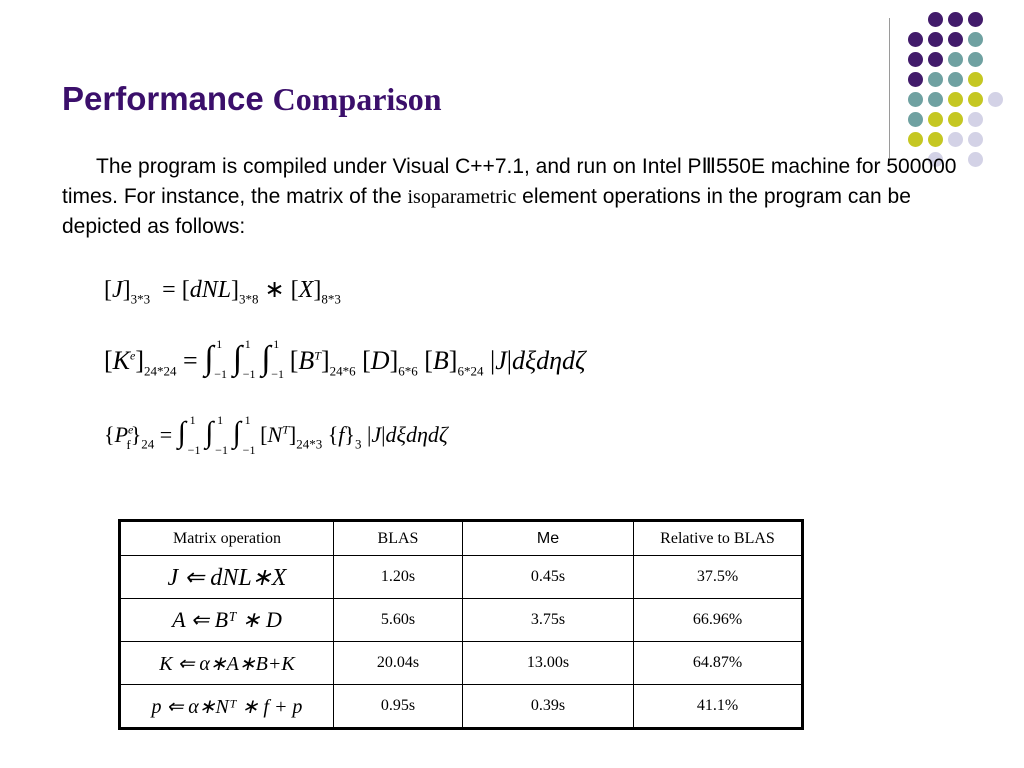 This screenshot has width=1024, height=768. What do you see at coordinates (718, 577) in the screenshot?
I see `relative-cell: 37.5%` at bounding box center [718, 577].